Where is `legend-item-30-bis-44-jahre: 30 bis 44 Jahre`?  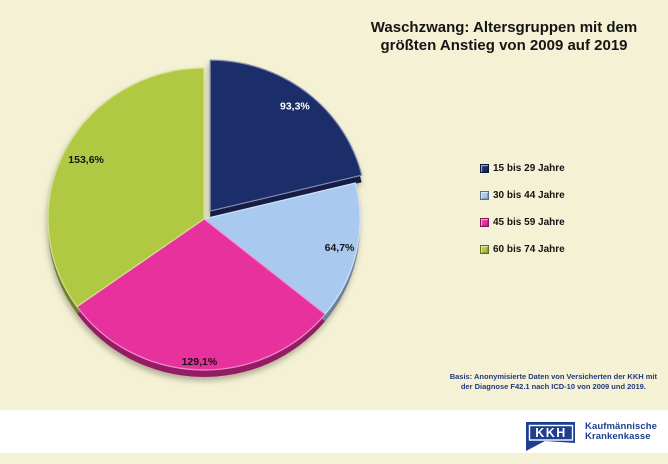 legend-item-30-bis-44-jahre: 30 bis 44 Jahre is located at coordinates (522, 195).